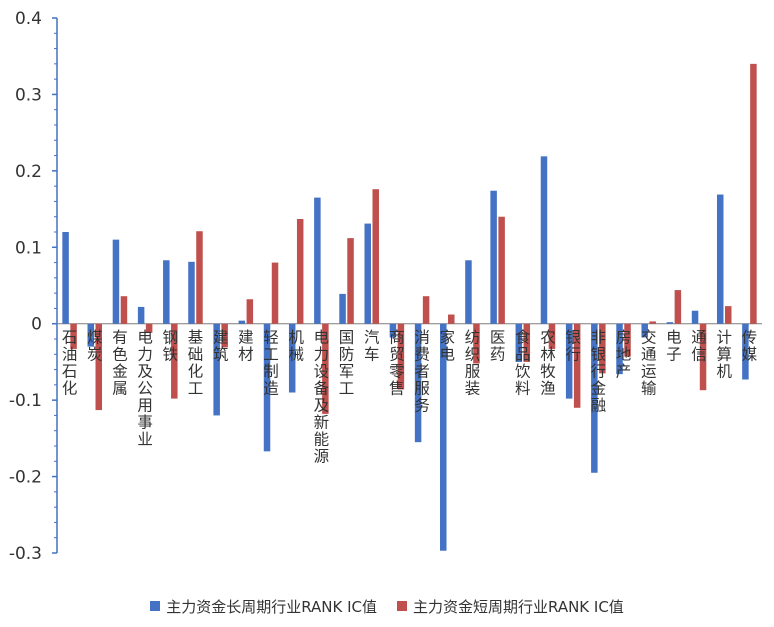  I want to click on category-label: 非银行金融, so click(599, 372).